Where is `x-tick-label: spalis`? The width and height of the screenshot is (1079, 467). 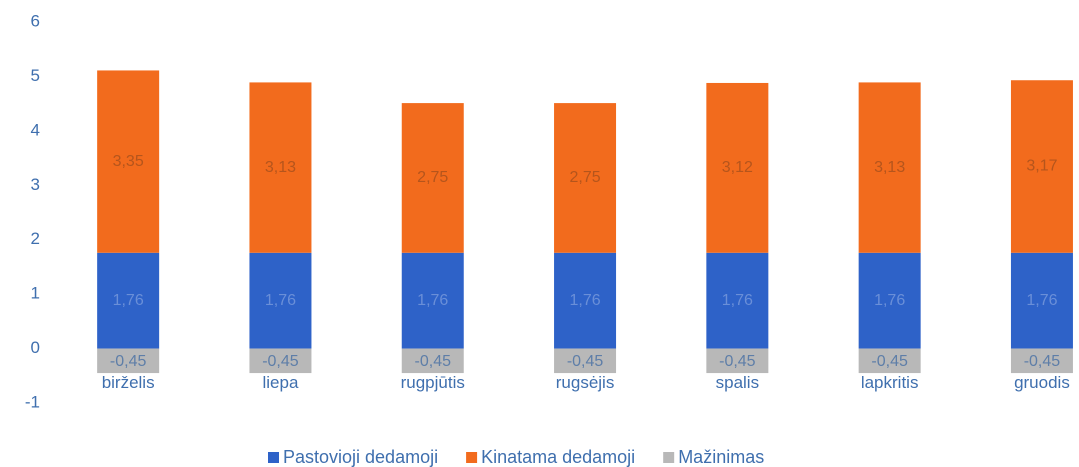
x-tick-label: spalis is located at coordinates (737, 382).